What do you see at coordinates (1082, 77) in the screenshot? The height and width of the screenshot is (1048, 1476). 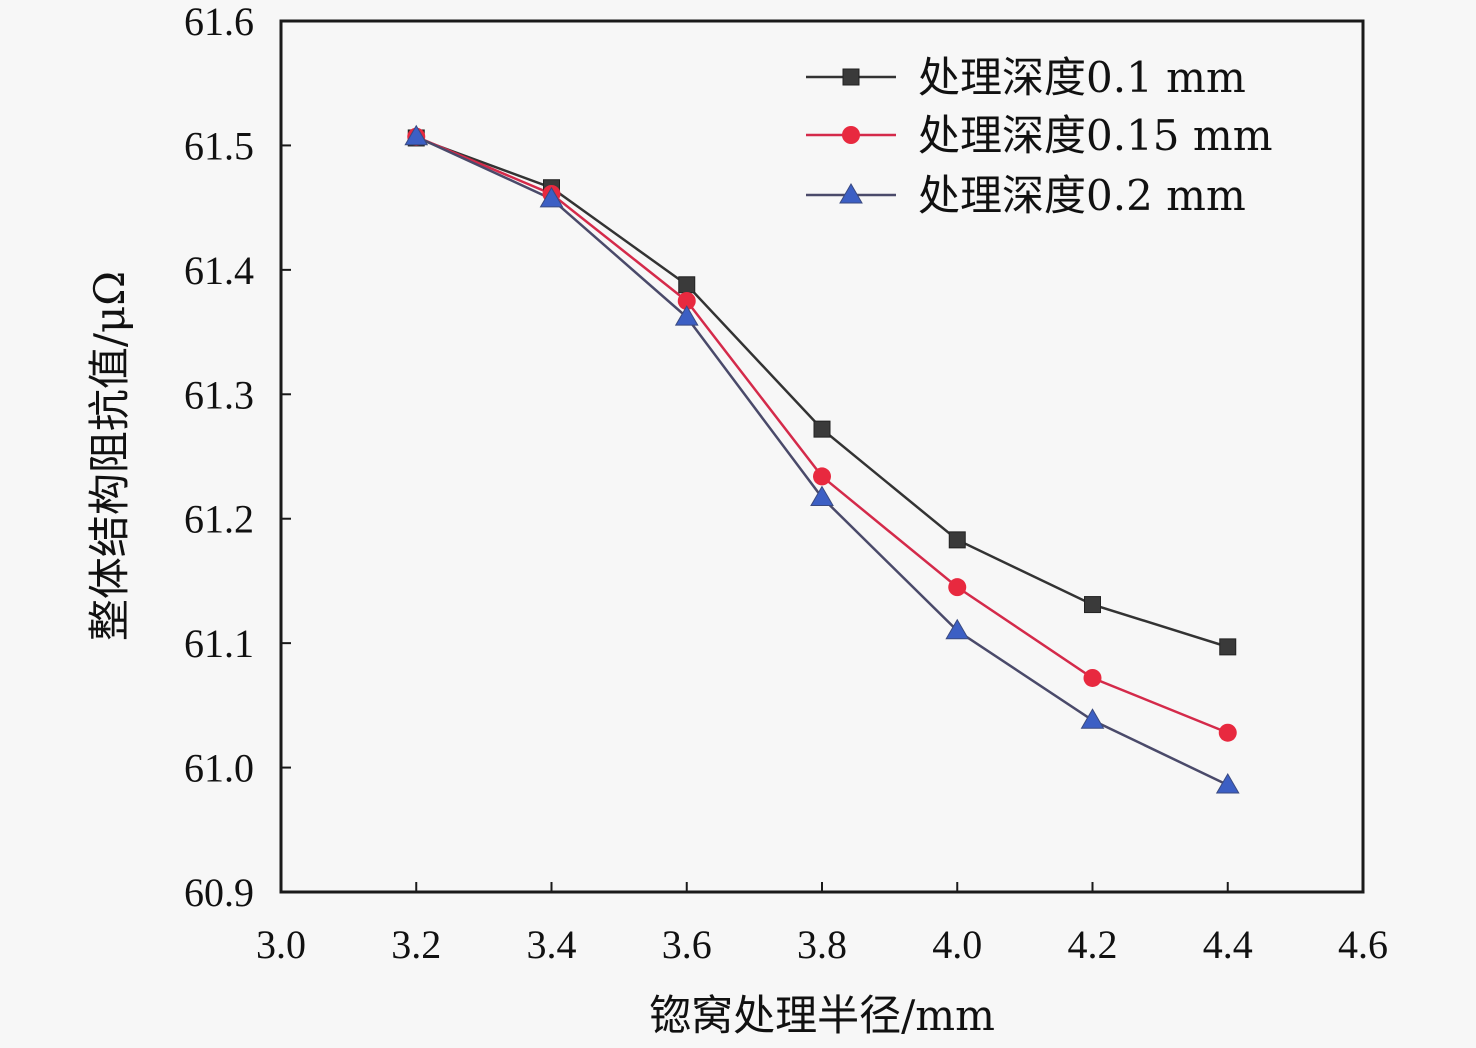 I see `legend-label: 处理深度0.1 mm` at bounding box center [1082, 77].